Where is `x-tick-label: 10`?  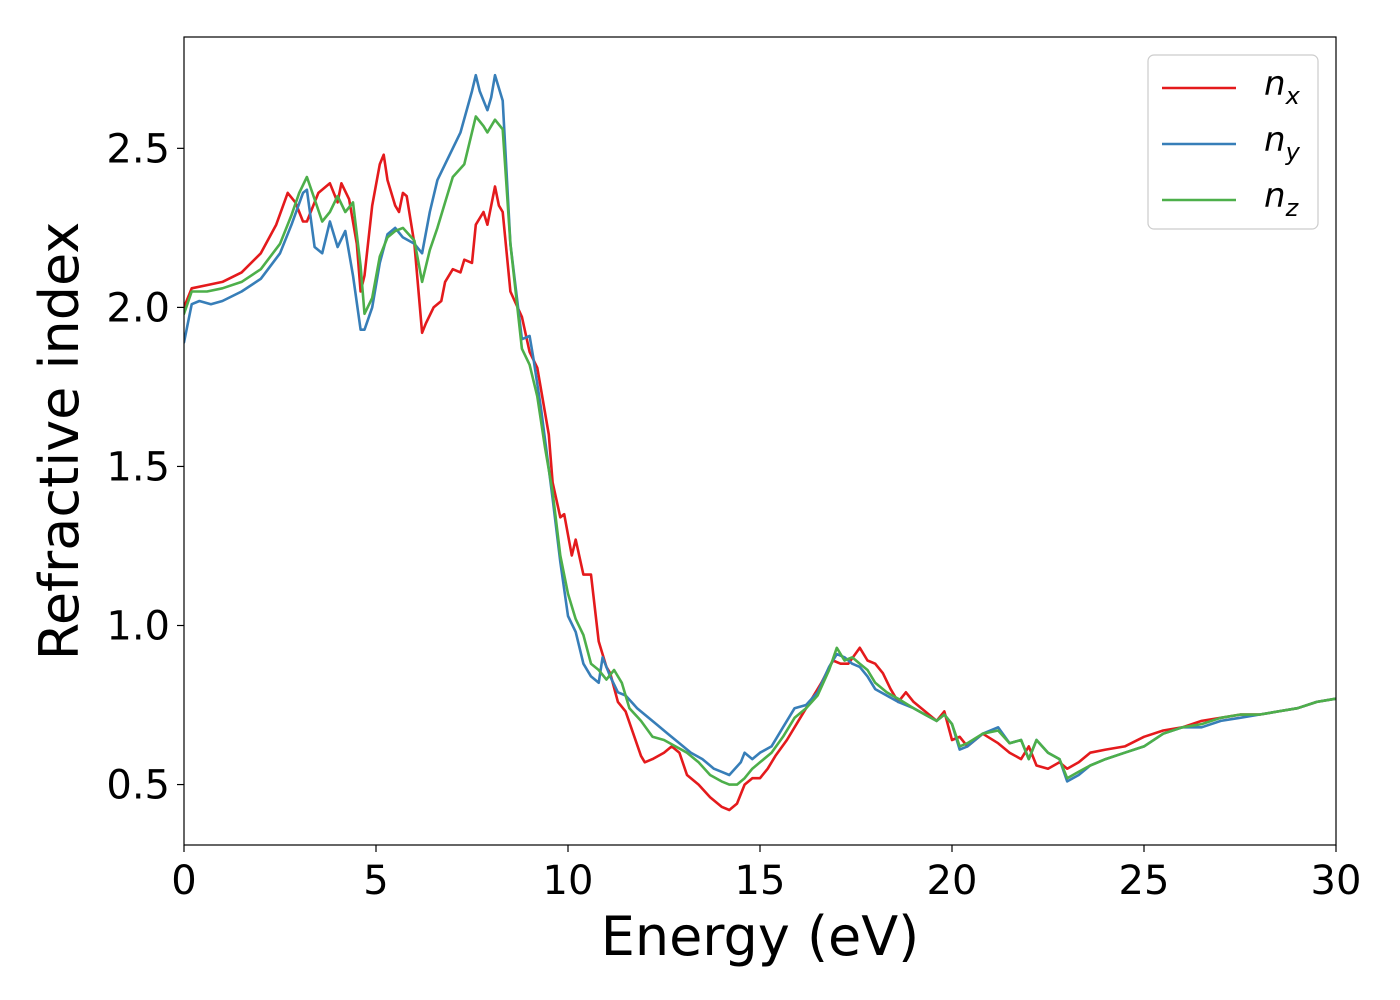 x-tick-label: 10 is located at coordinates (568, 881).